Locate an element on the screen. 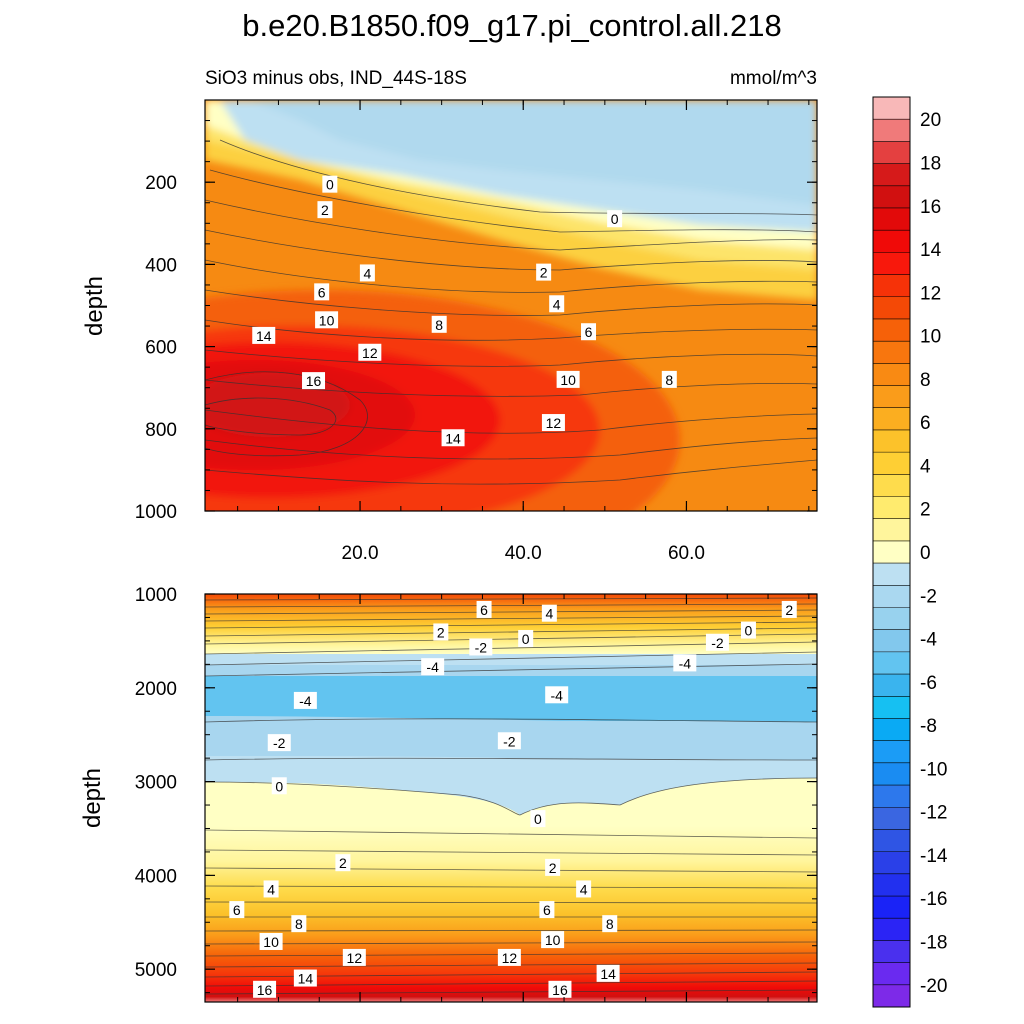  colorbar-tick-label: 14 is located at coordinates (931, 250).